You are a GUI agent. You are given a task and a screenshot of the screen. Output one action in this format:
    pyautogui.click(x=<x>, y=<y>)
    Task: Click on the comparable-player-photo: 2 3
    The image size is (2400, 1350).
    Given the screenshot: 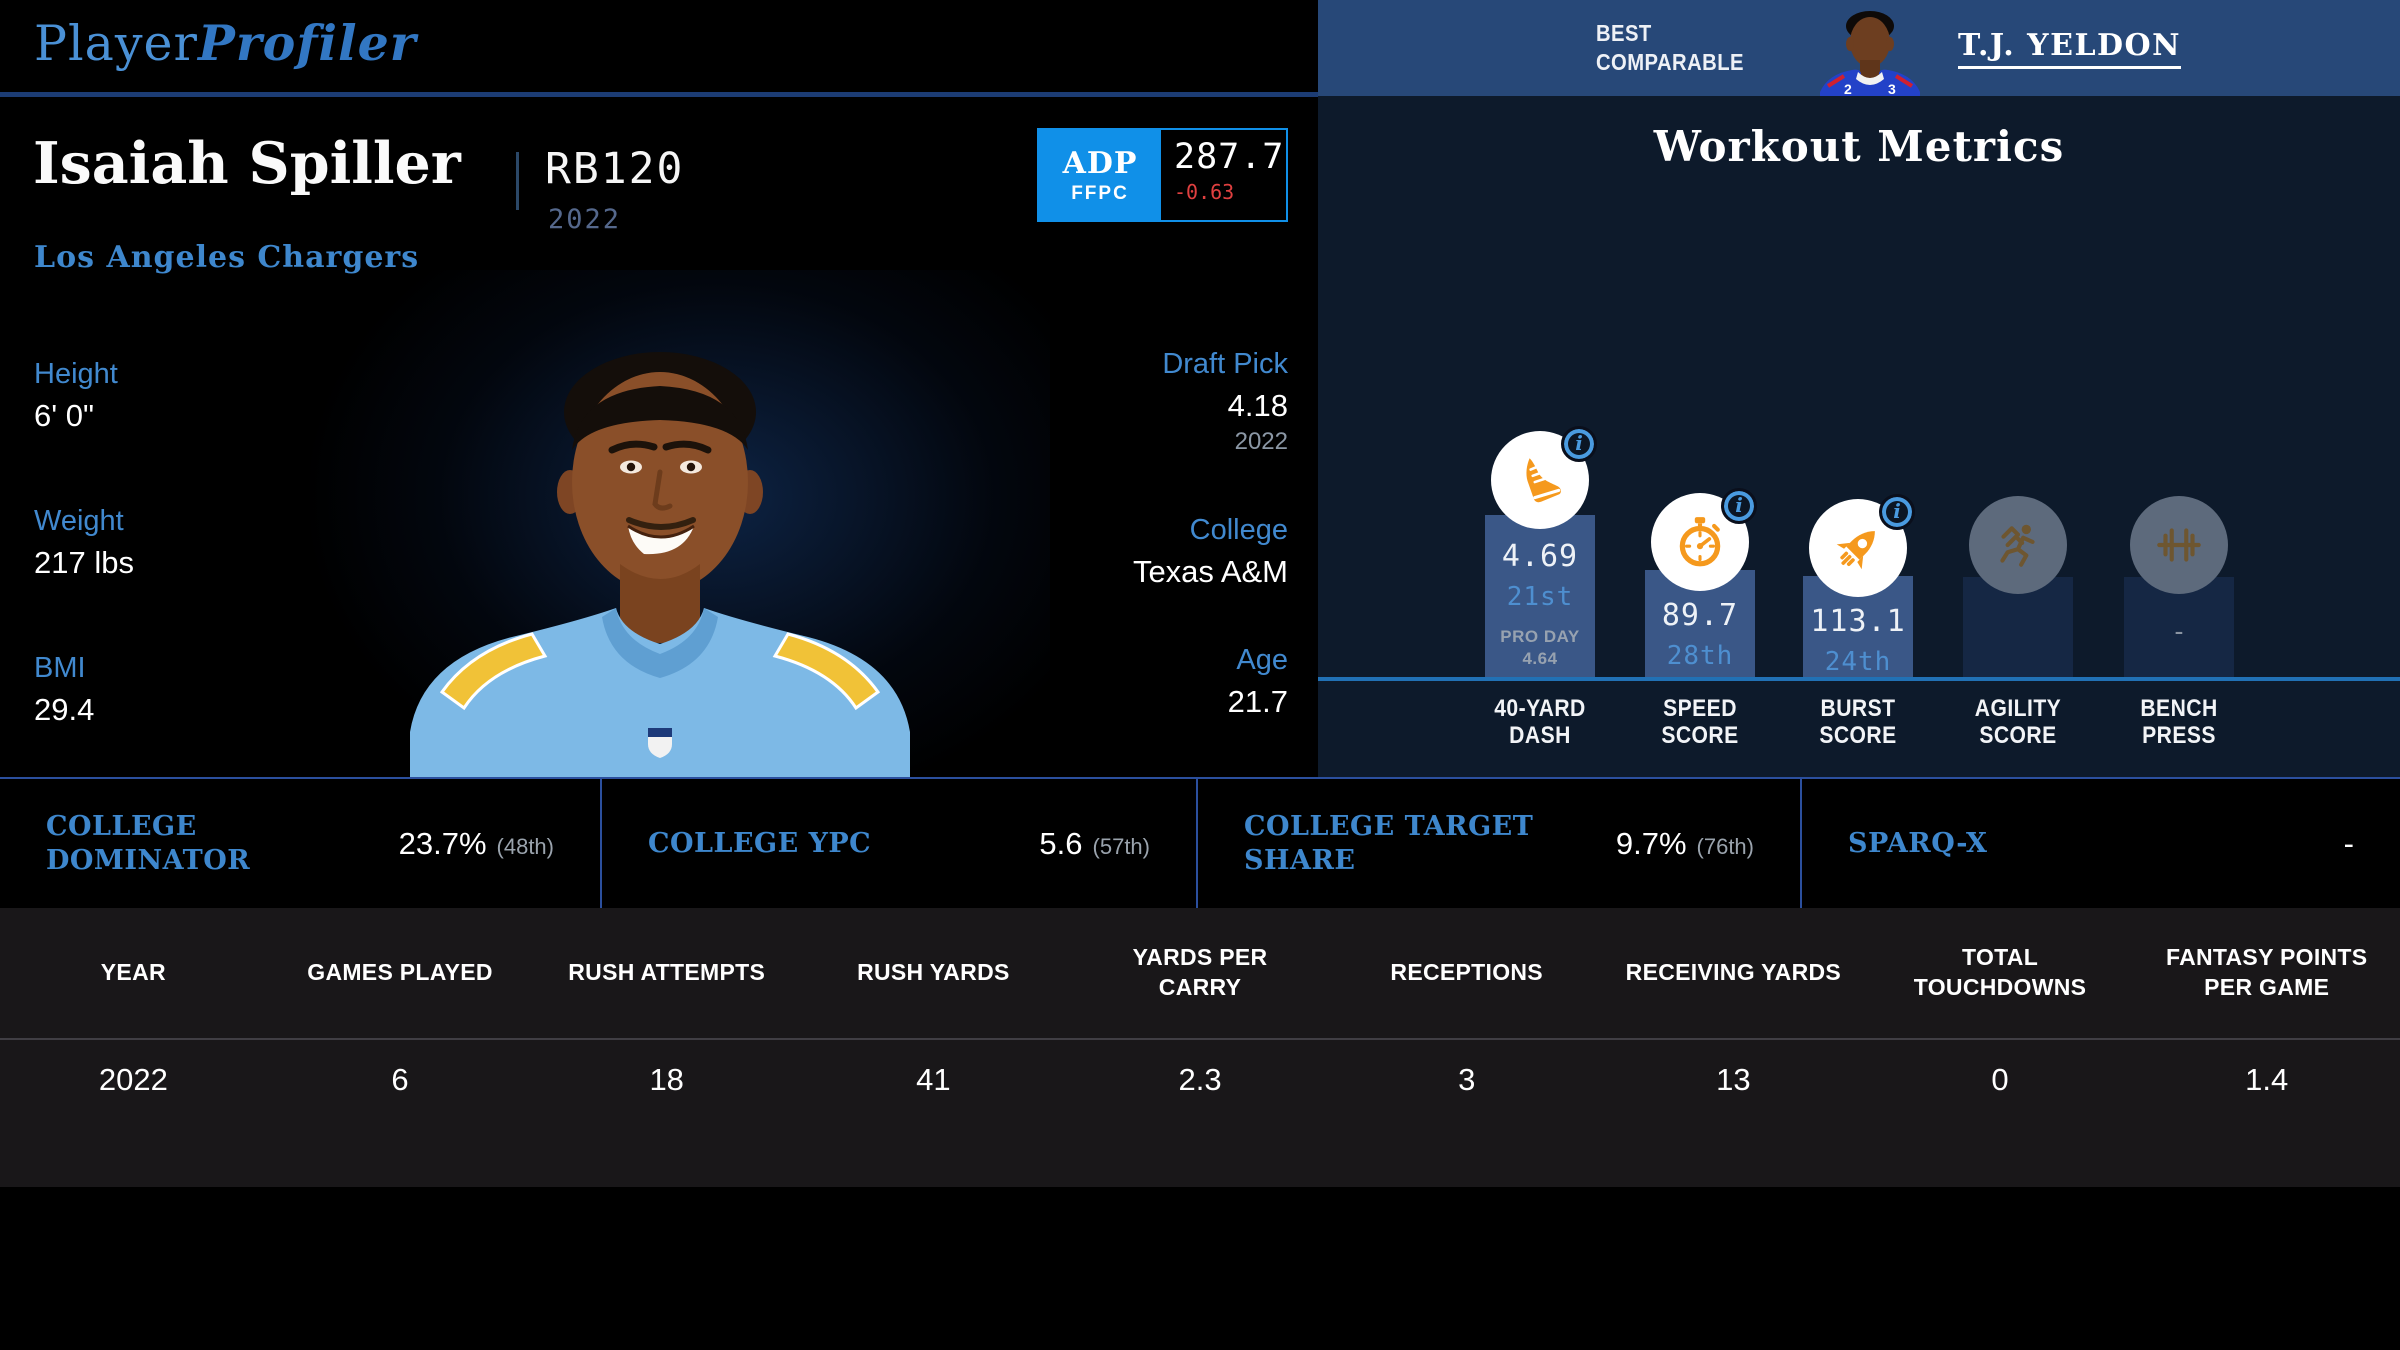 What is the action you would take?
    pyautogui.click(x=1870, y=50)
    